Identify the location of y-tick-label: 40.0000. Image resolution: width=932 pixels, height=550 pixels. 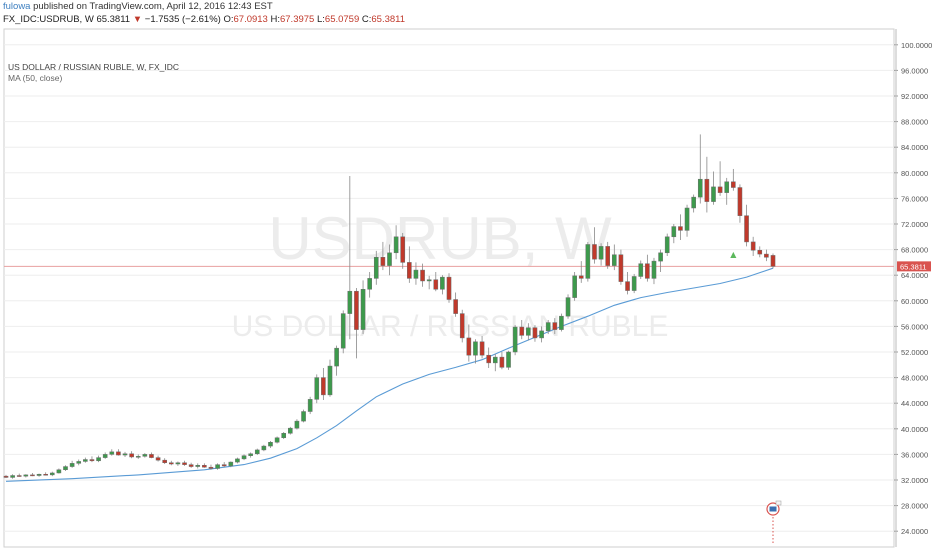
(914, 429).